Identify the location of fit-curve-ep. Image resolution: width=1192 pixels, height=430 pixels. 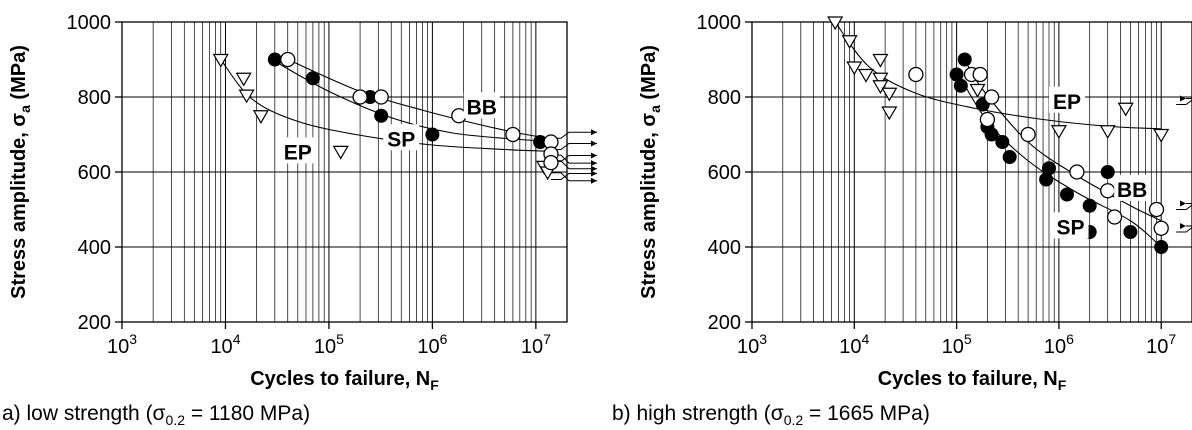
(385, 105).